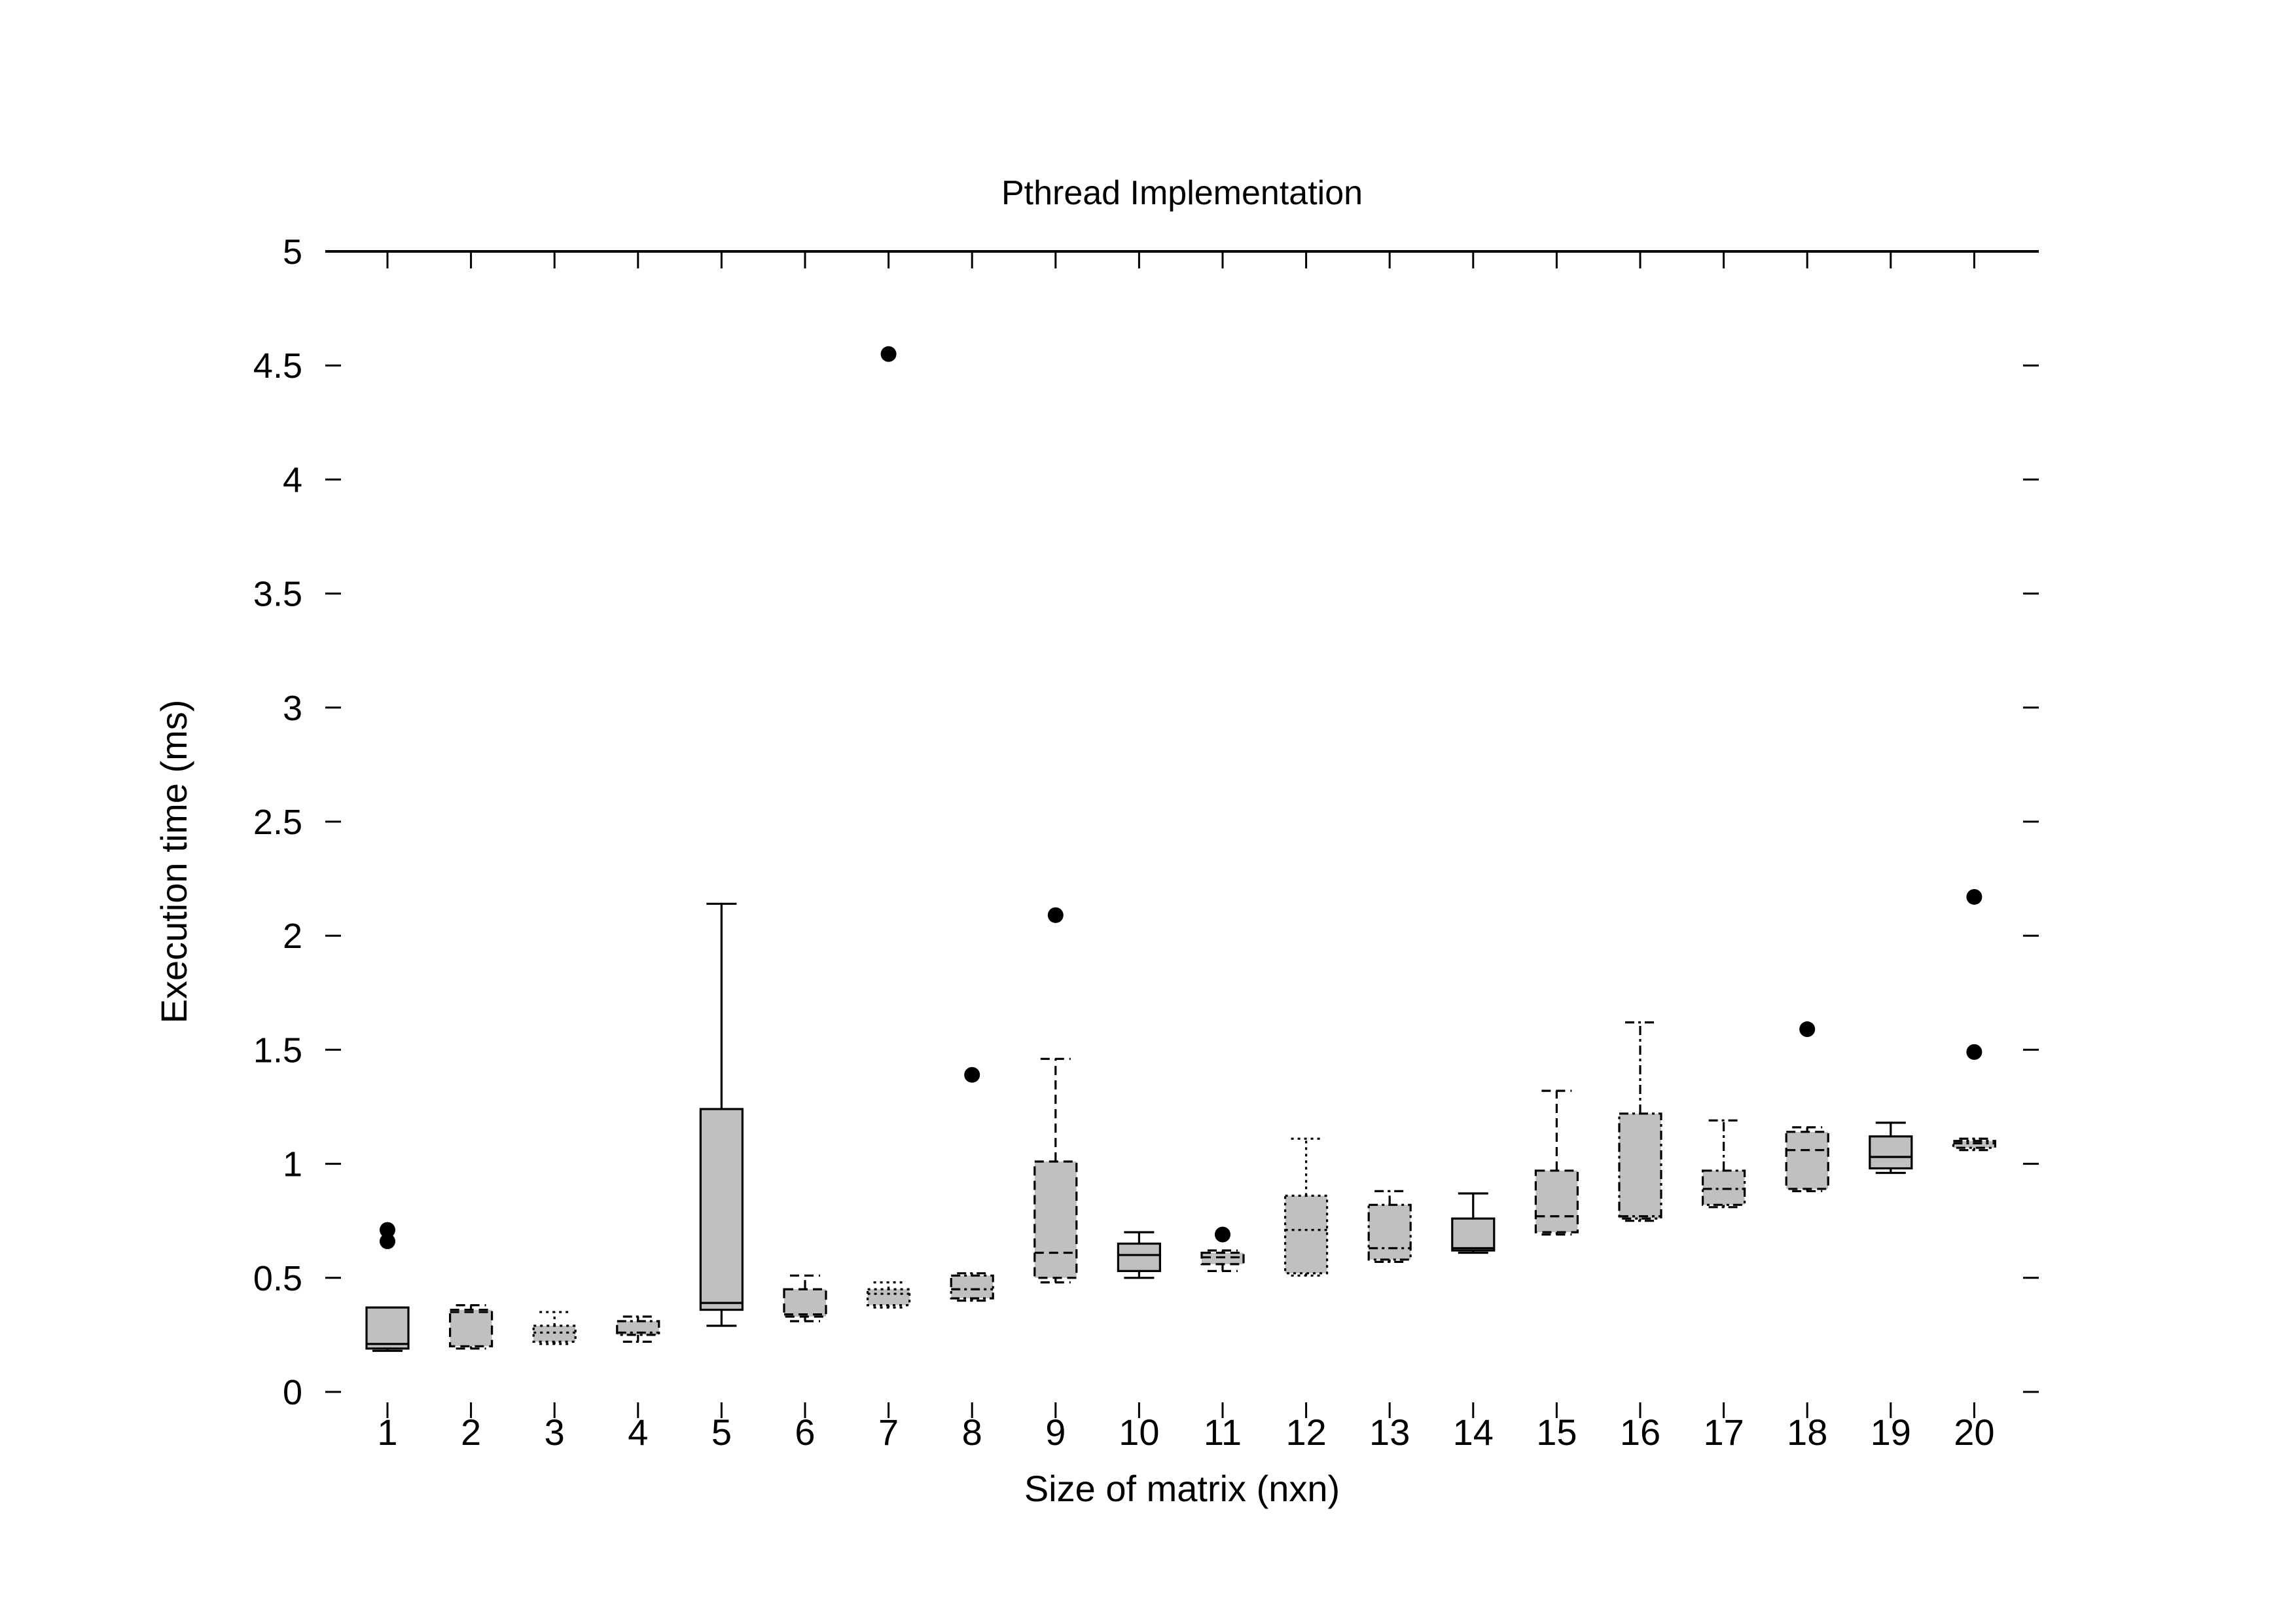  What do you see at coordinates (805, 1432) in the screenshot?
I see `x-tick-label: 6` at bounding box center [805, 1432].